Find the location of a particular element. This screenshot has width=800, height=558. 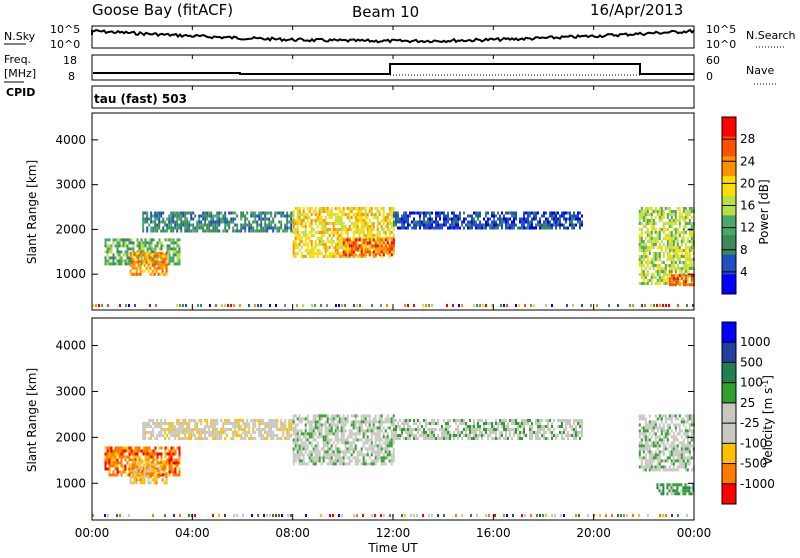

nave-tick-top: 60 is located at coordinates (713, 60).